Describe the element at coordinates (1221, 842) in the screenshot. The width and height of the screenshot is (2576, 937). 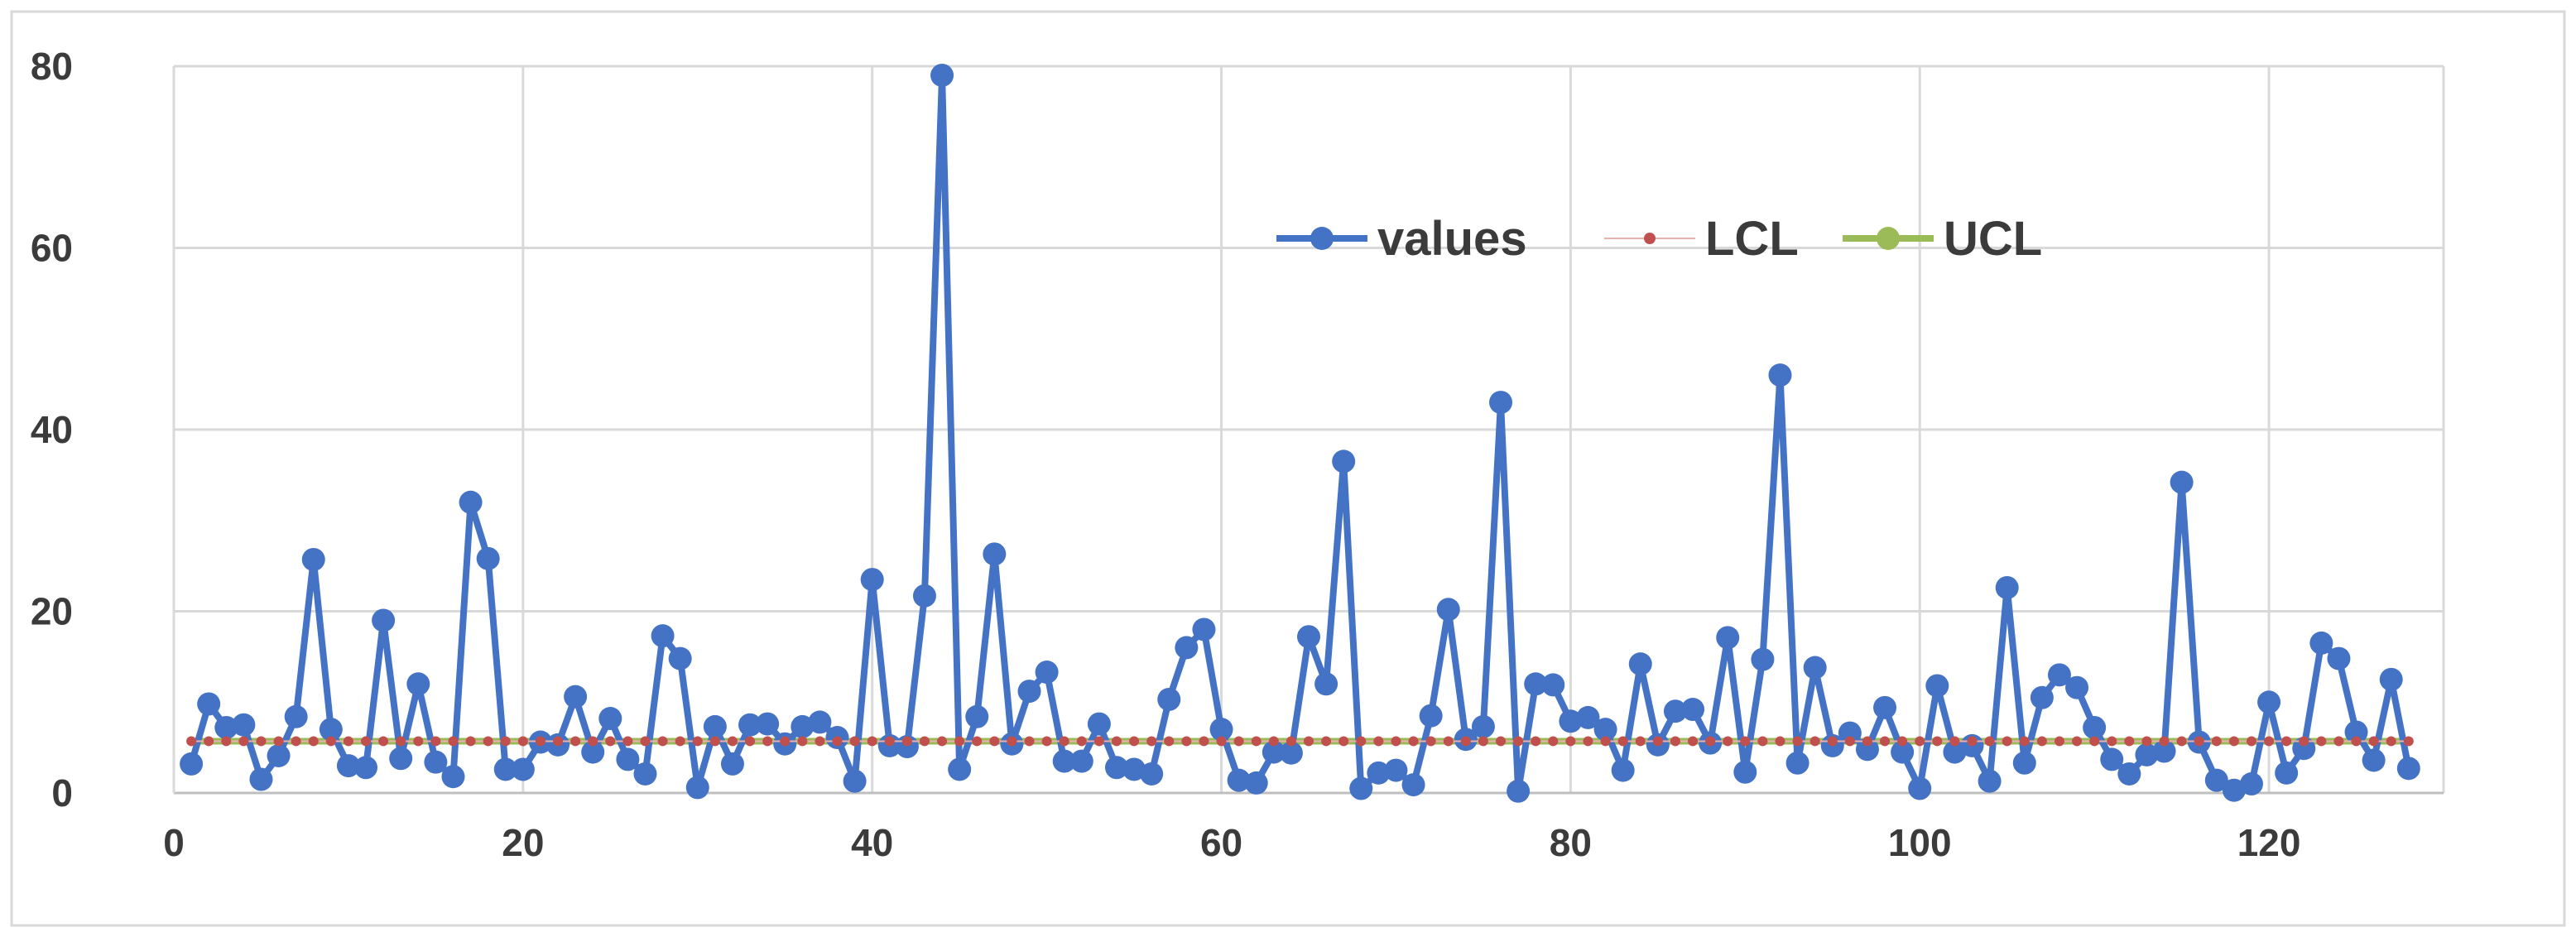
I see `x-tick-label-60: 60` at that location.